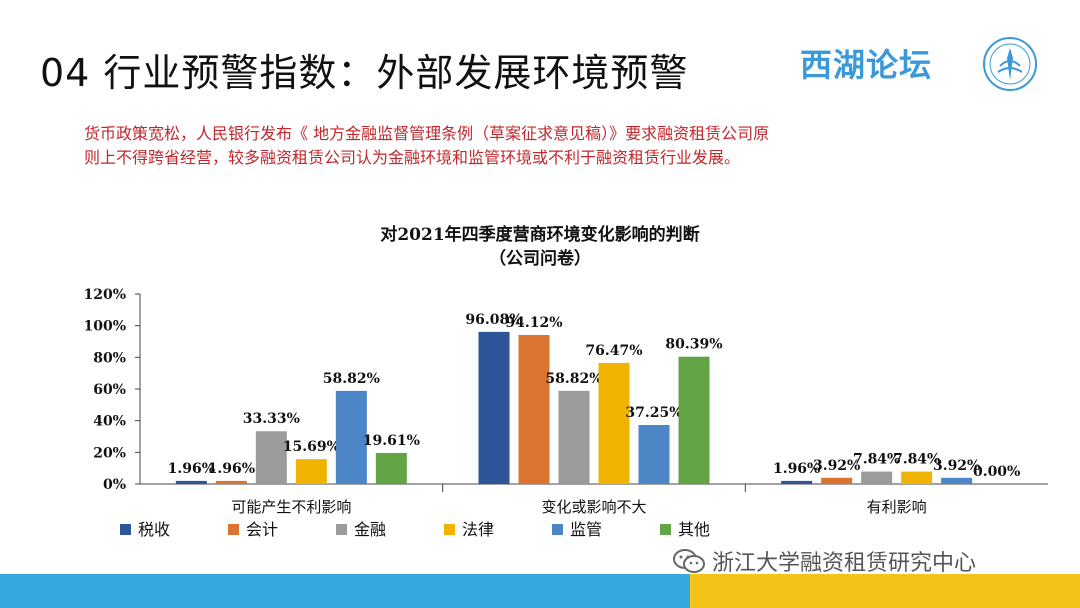 Image resolution: width=1080 pixels, height=608 pixels. What do you see at coordinates (897, 507) in the screenshot?
I see `x-tick-label: 有利影响` at bounding box center [897, 507].